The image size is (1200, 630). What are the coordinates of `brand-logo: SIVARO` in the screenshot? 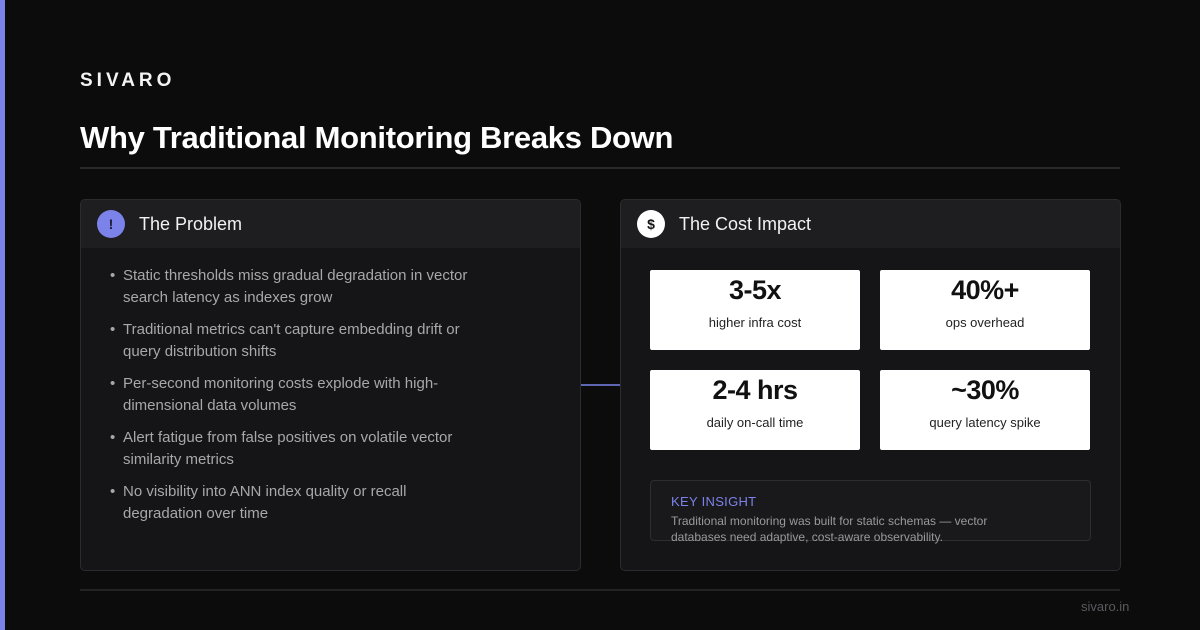 It's located at (128, 80).